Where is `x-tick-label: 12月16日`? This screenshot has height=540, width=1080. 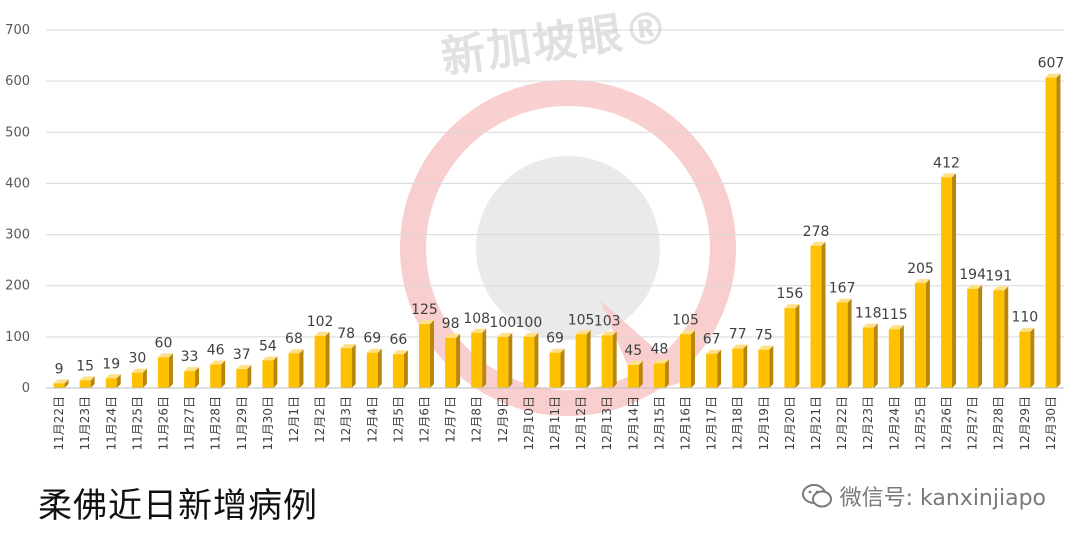
x-tick-label: 12月16日 is located at coordinates (686, 423).